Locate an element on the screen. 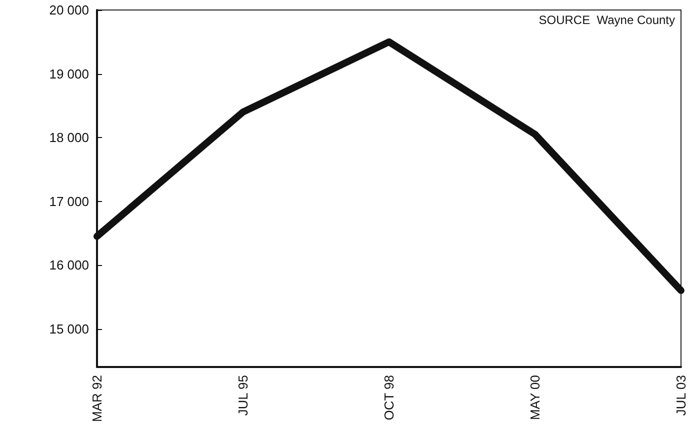 This screenshot has width=693, height=433. y-tick-label: 17 000 is located at coordinates (69, 201).